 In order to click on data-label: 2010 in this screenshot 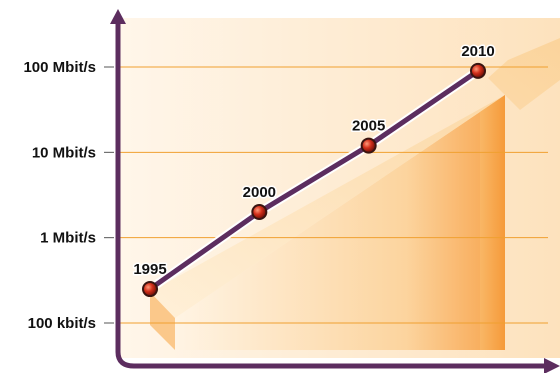, I will do `click(477, 51)`.